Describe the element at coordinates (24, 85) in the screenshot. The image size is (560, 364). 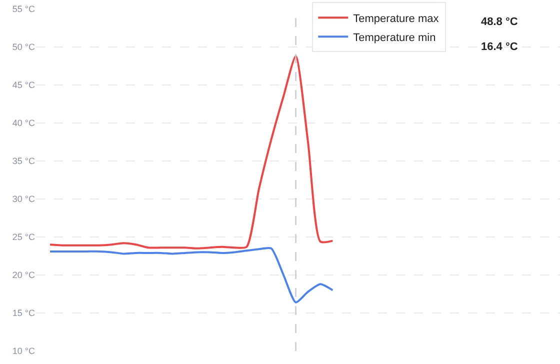
I see `y-tick-label: 45 °C` at that location.